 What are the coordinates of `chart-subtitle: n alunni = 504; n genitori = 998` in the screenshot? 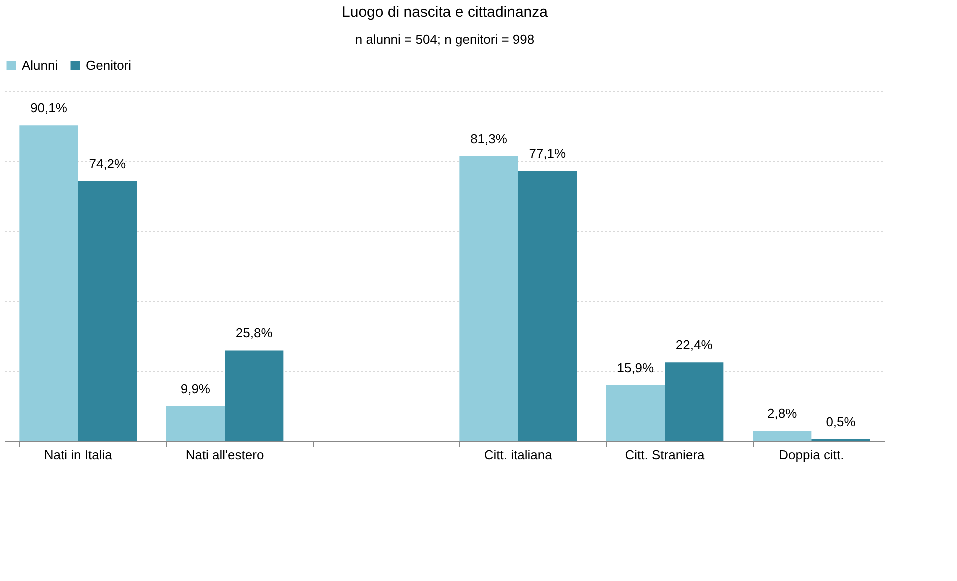 It's located at (445, 39).